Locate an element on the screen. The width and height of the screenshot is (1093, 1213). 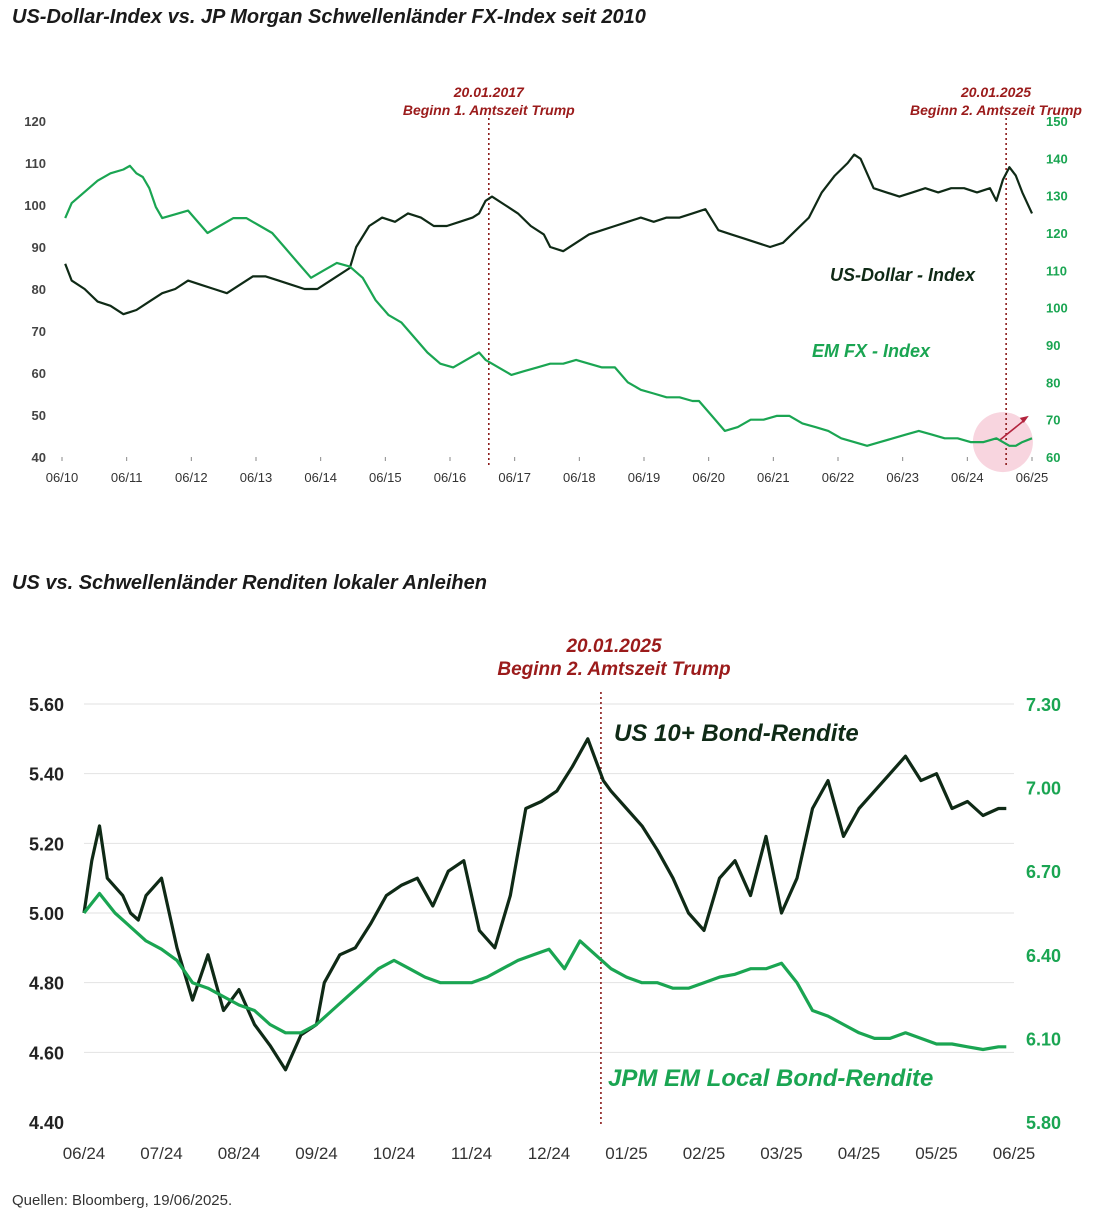
x-tick-label: 12/24 is located at coordinates (549, 1153).